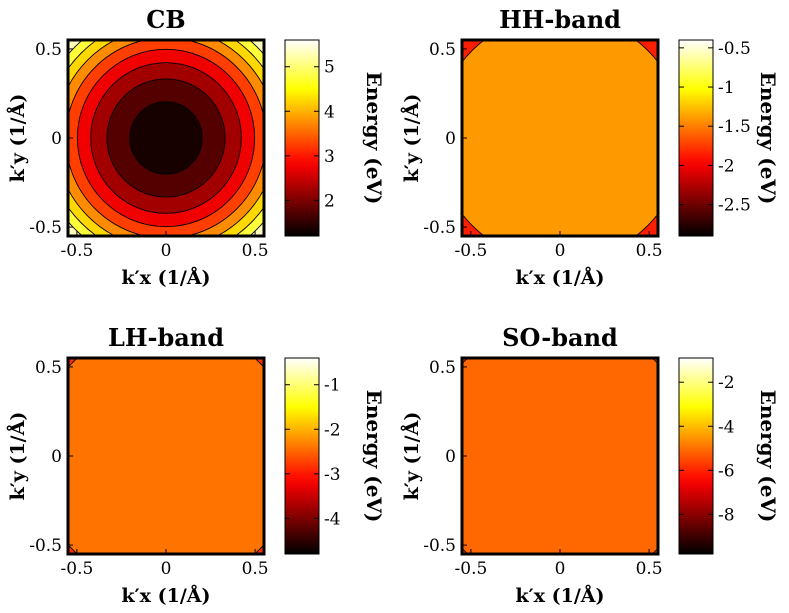  What do you see at coordinates (166, 337) in the screenshot?
I see `chart-title: LH-band` at bounding box center [166, 337].